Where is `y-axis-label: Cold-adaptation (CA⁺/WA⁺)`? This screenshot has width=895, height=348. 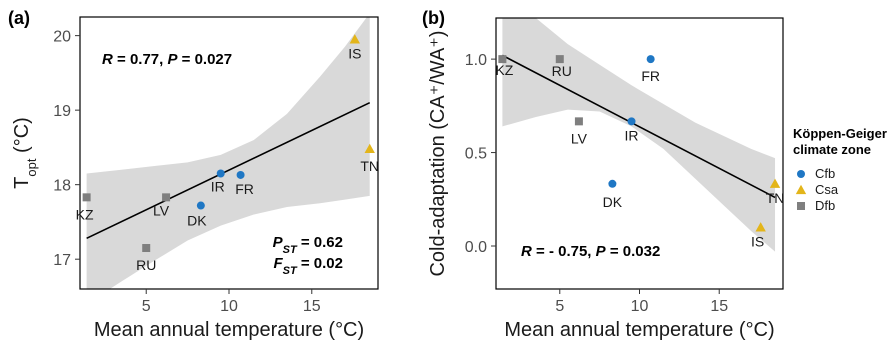 y-axis-label: Cold-adaptation (CA⁺/WA⁺) is located at coordinates (438, 153).